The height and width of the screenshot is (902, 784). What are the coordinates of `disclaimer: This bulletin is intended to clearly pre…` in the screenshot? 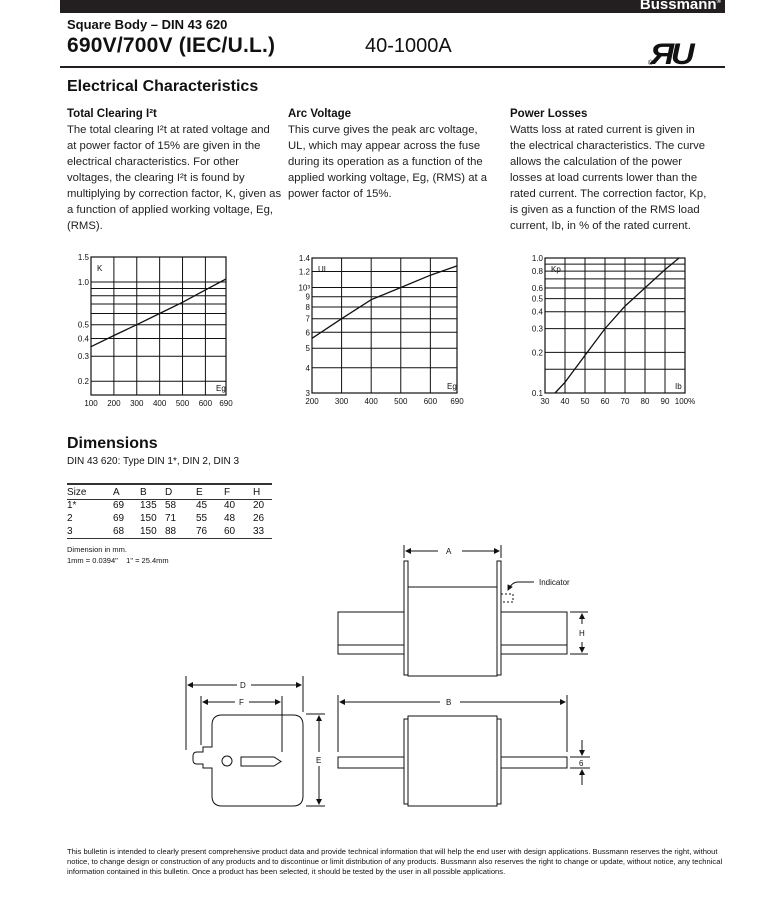 It's located at (395, 861).